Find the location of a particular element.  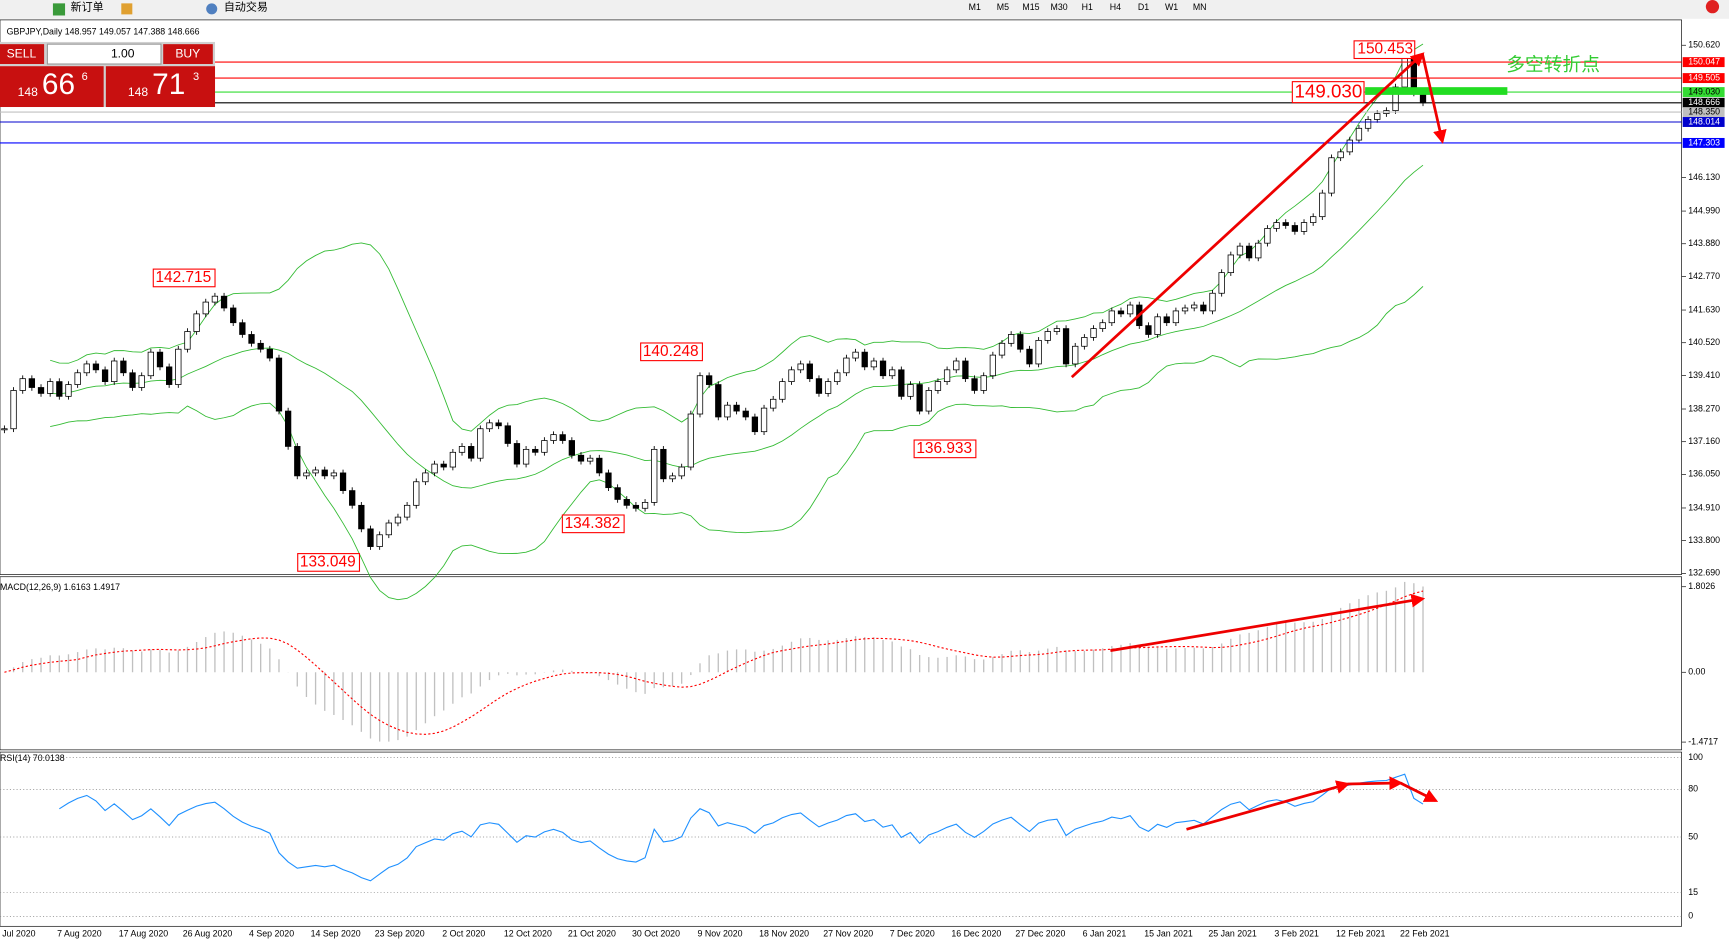

ask-box is located at coordinates (160, 87).